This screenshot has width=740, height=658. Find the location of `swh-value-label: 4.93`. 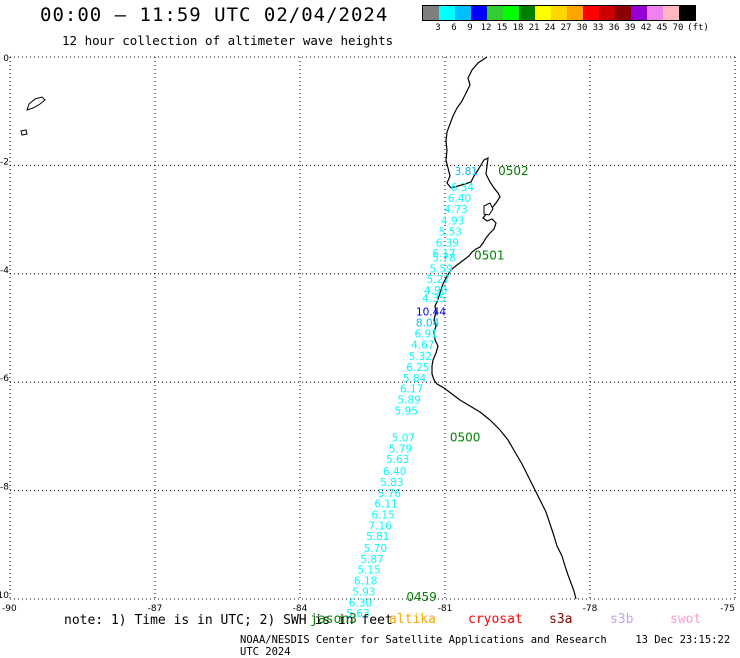

swh-value-label: 4.93 is located at coordinates (452, 222).